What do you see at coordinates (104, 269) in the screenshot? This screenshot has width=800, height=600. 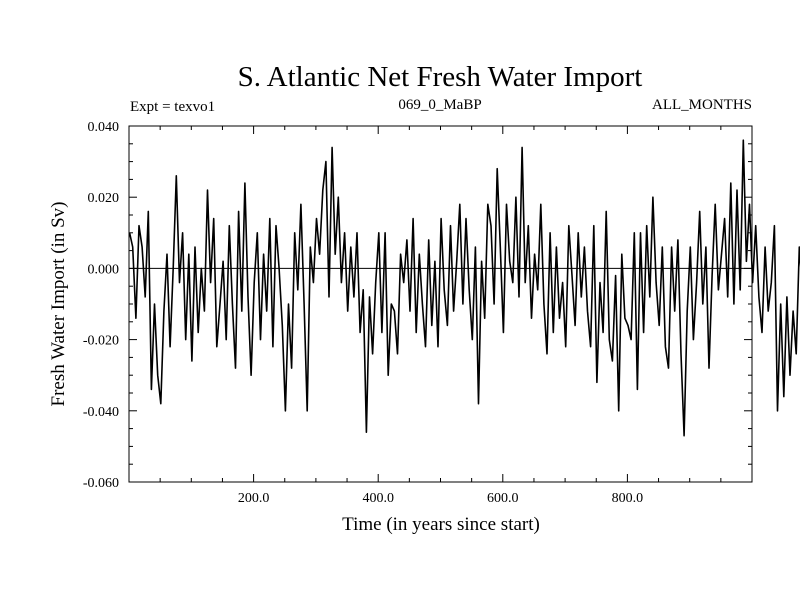 I see `y-tick-label: 0.000` at bounding box center [104, 269].